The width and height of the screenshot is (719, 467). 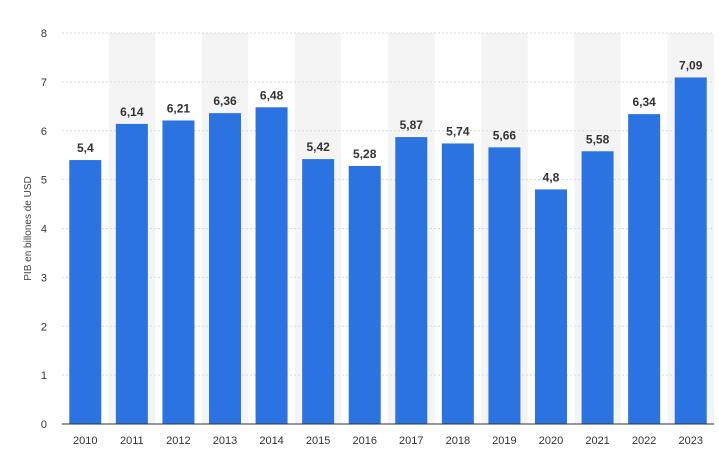 I want to click on x-tick-label: 2014, so click(x=271, y=441).